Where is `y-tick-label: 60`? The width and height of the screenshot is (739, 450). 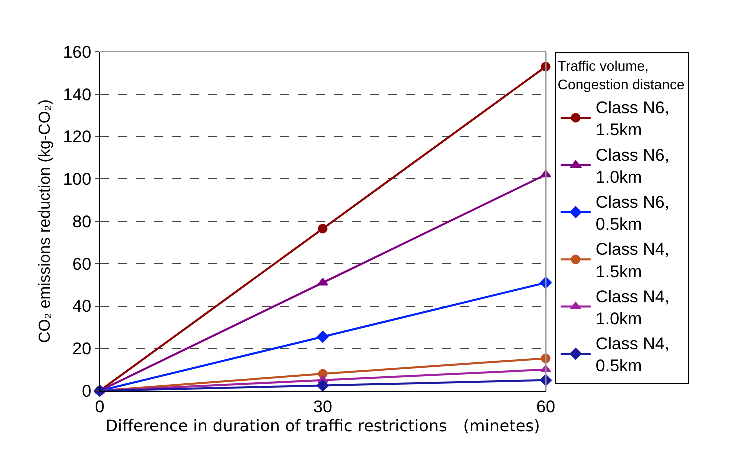 y-tick-label: 60 is located at coordinates (82, 264).